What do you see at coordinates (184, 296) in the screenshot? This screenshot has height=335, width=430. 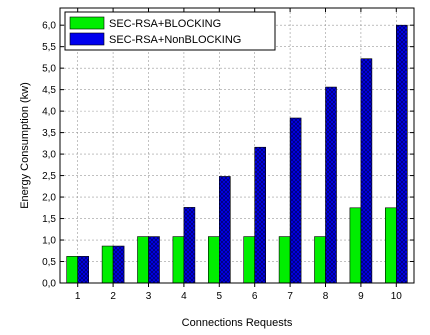 I see `x-tick-label: 4` at bounding box center [184, 296].